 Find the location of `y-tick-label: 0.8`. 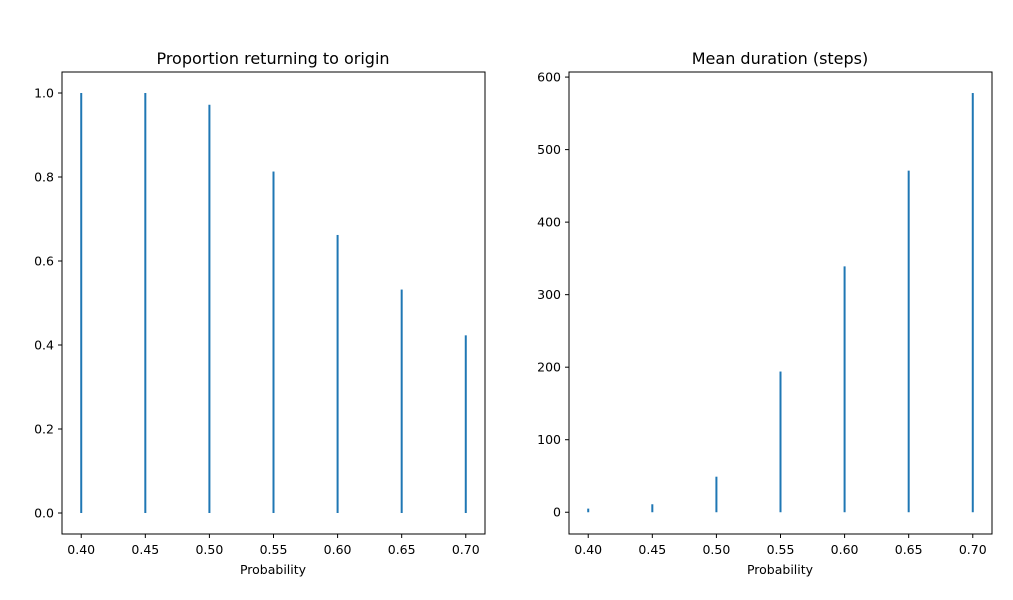

y-tick-label: 0.8 is located at coordinates (44, 177).